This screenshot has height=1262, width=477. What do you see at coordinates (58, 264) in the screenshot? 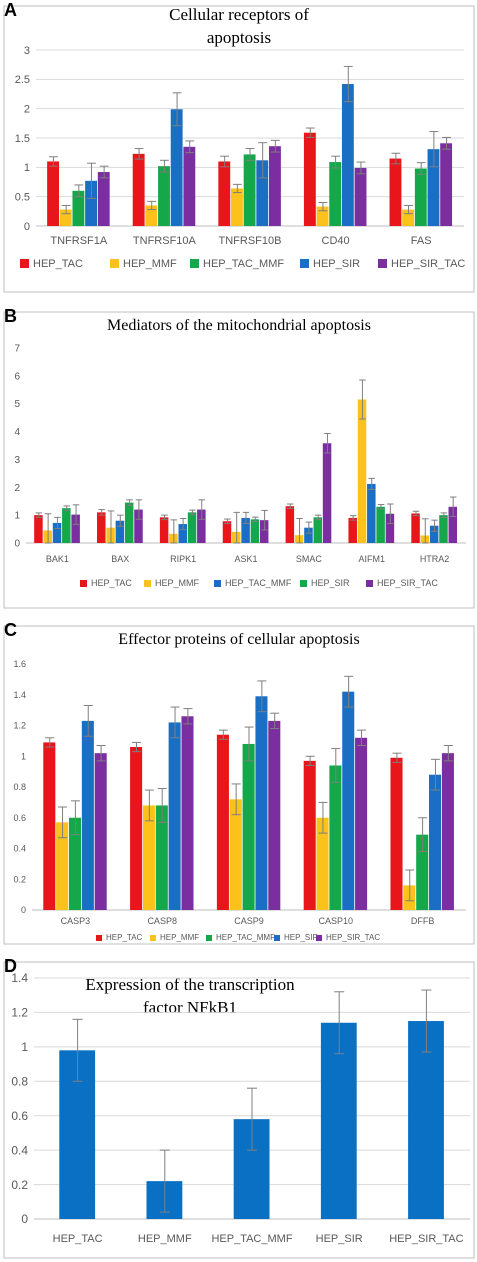
I see `chart-a-legend-label: HEP_TAC` at bounding box center [58, 264].